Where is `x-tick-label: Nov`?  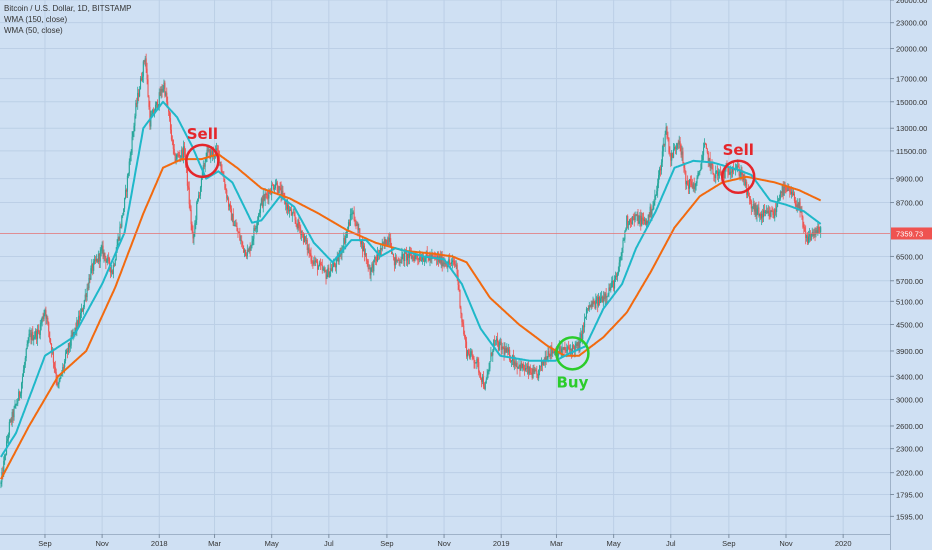
x-tick-label: Nov is located at coordinates (102, 543).